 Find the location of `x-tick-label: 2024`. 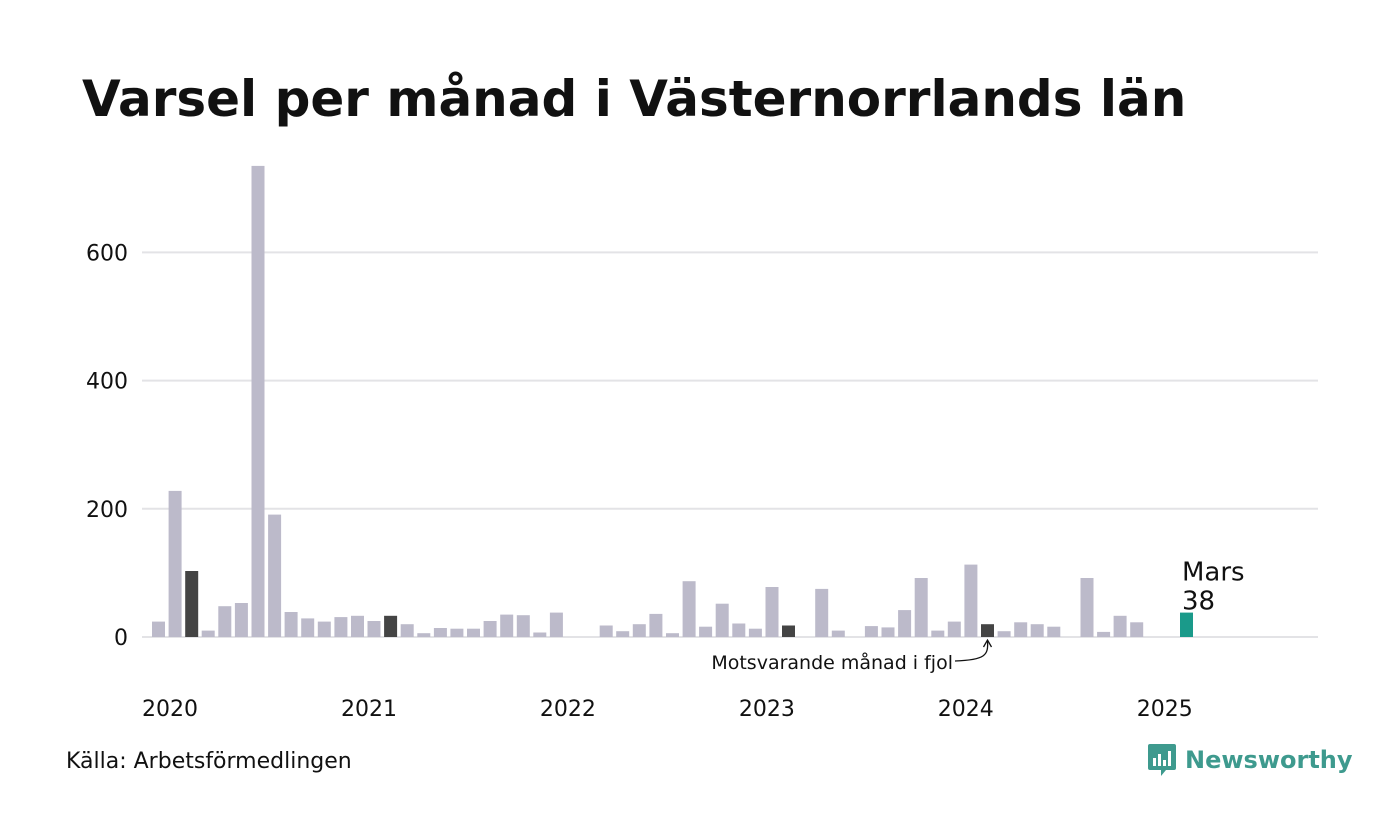

x-tick-label: 2024 is located at coordinates (966, 709).